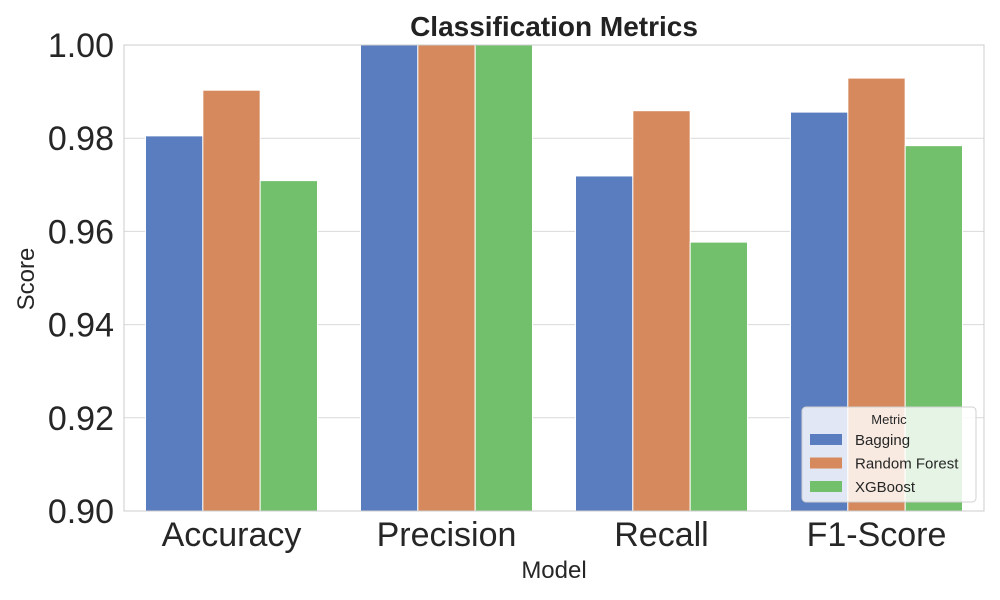 This screenshot has width=1000, height=600. What do you see at coordinates (26, 279) in the screenshot?
I see `y-axis-label: Score` at bounding box center [26, 279].